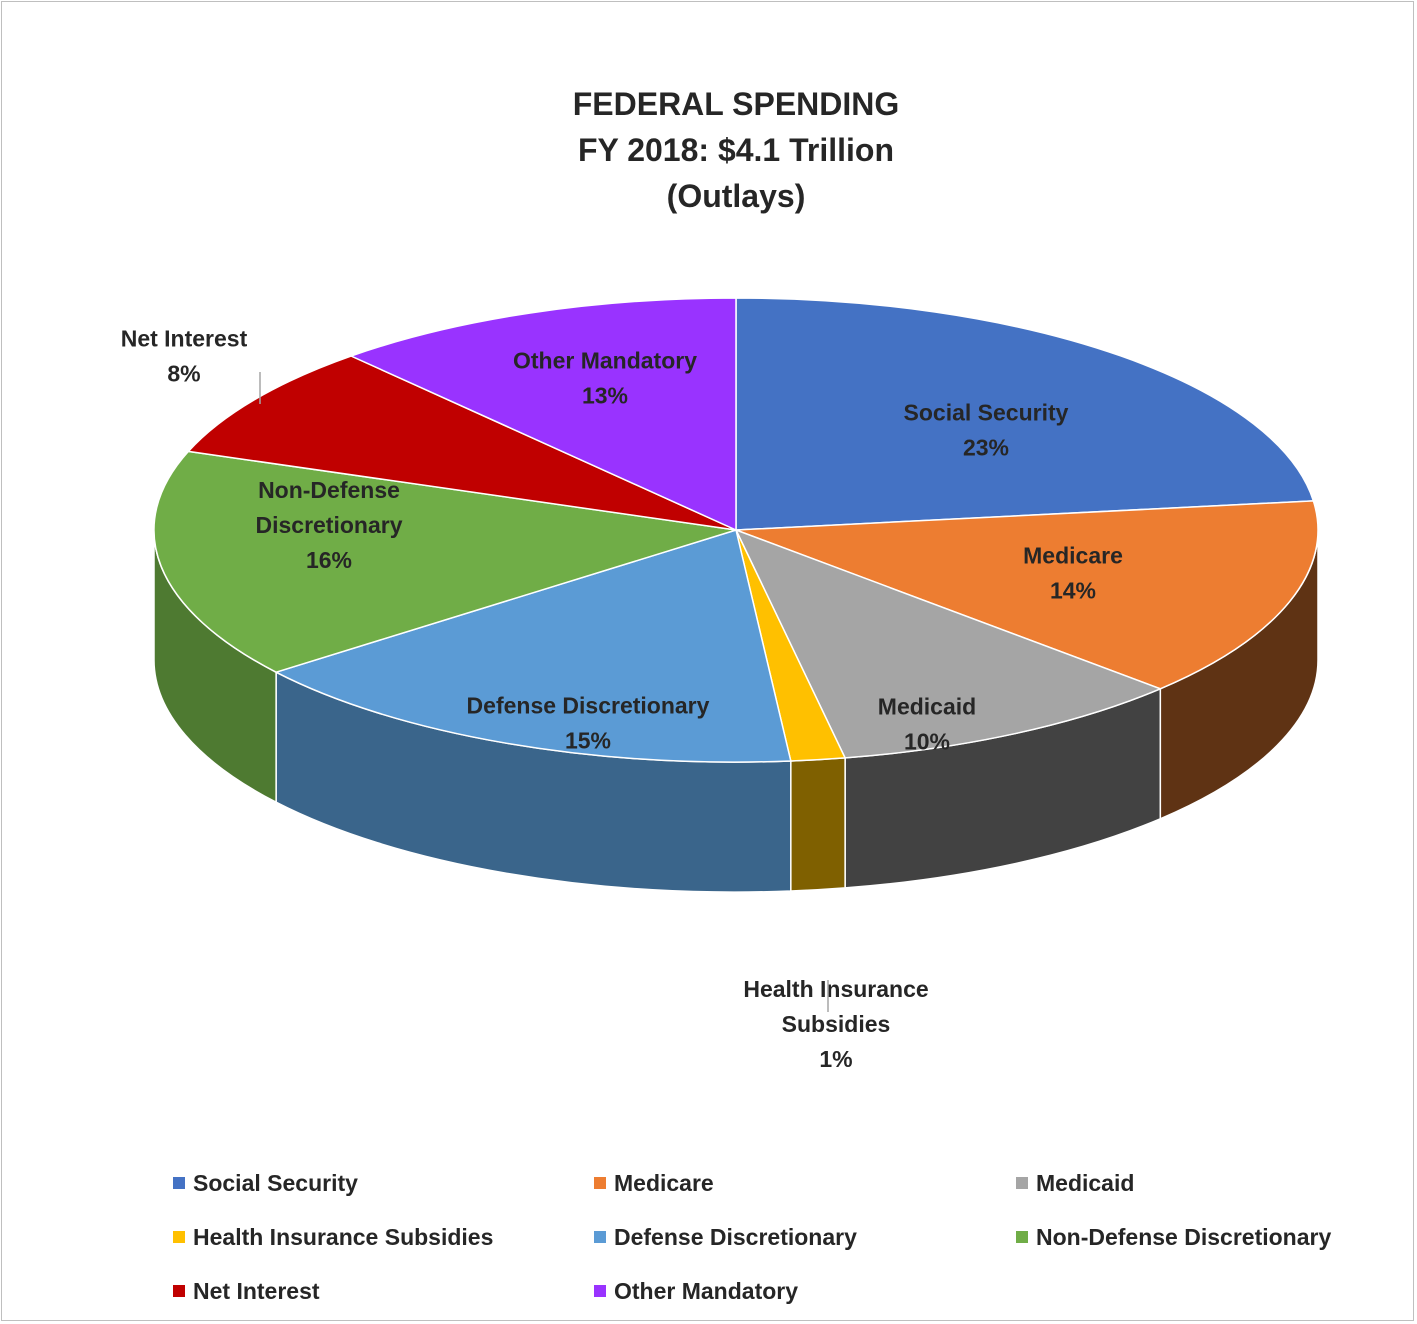 This screenshot has height=1324, width=1417. What do you see at coordinates (735, 1237) in the screenshot?
I see `legend-label: Defense Discretionary` at bounding box center [735, 1237].